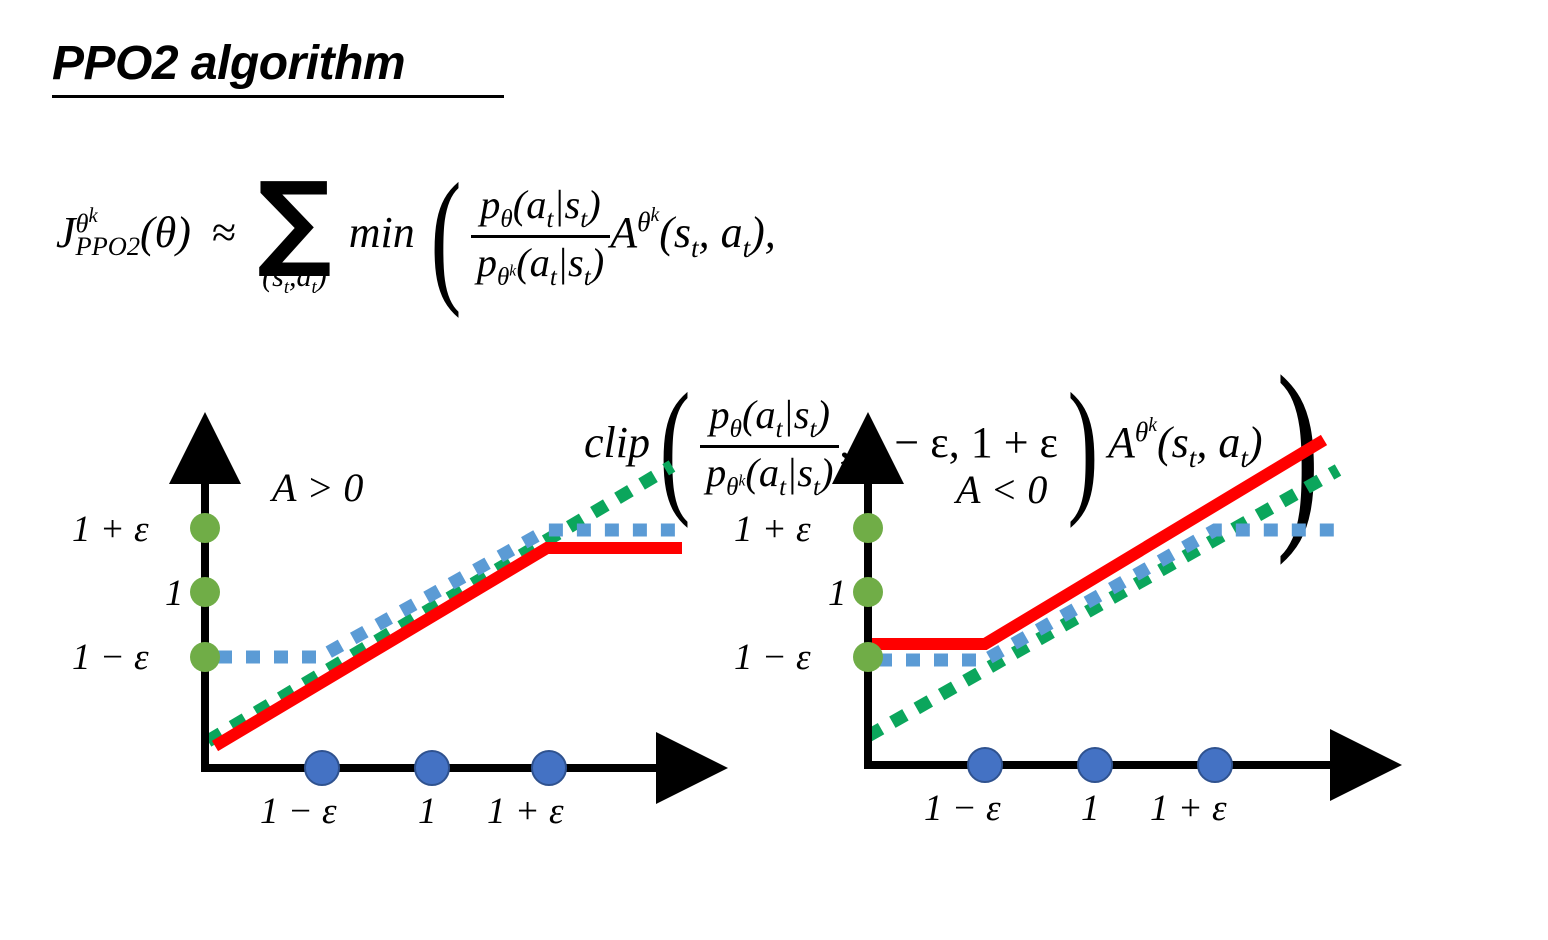 Image resolution: width=1548 pixels, height=940 pixels. Describe the element at coordinates (1209, 445) in the screenshot. I see `advantage-args-2: (st, at)` at that location.